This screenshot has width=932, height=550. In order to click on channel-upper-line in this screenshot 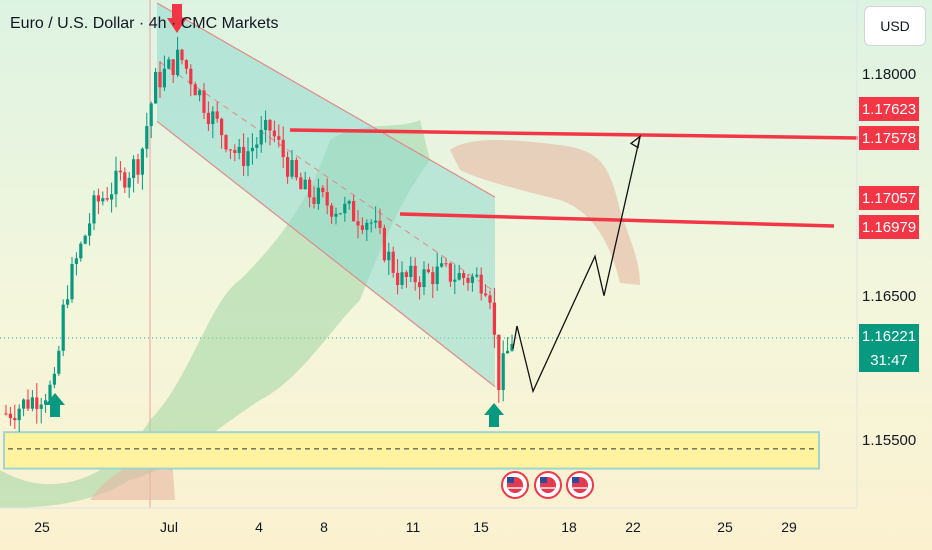, I will do `click(326, 100)`.